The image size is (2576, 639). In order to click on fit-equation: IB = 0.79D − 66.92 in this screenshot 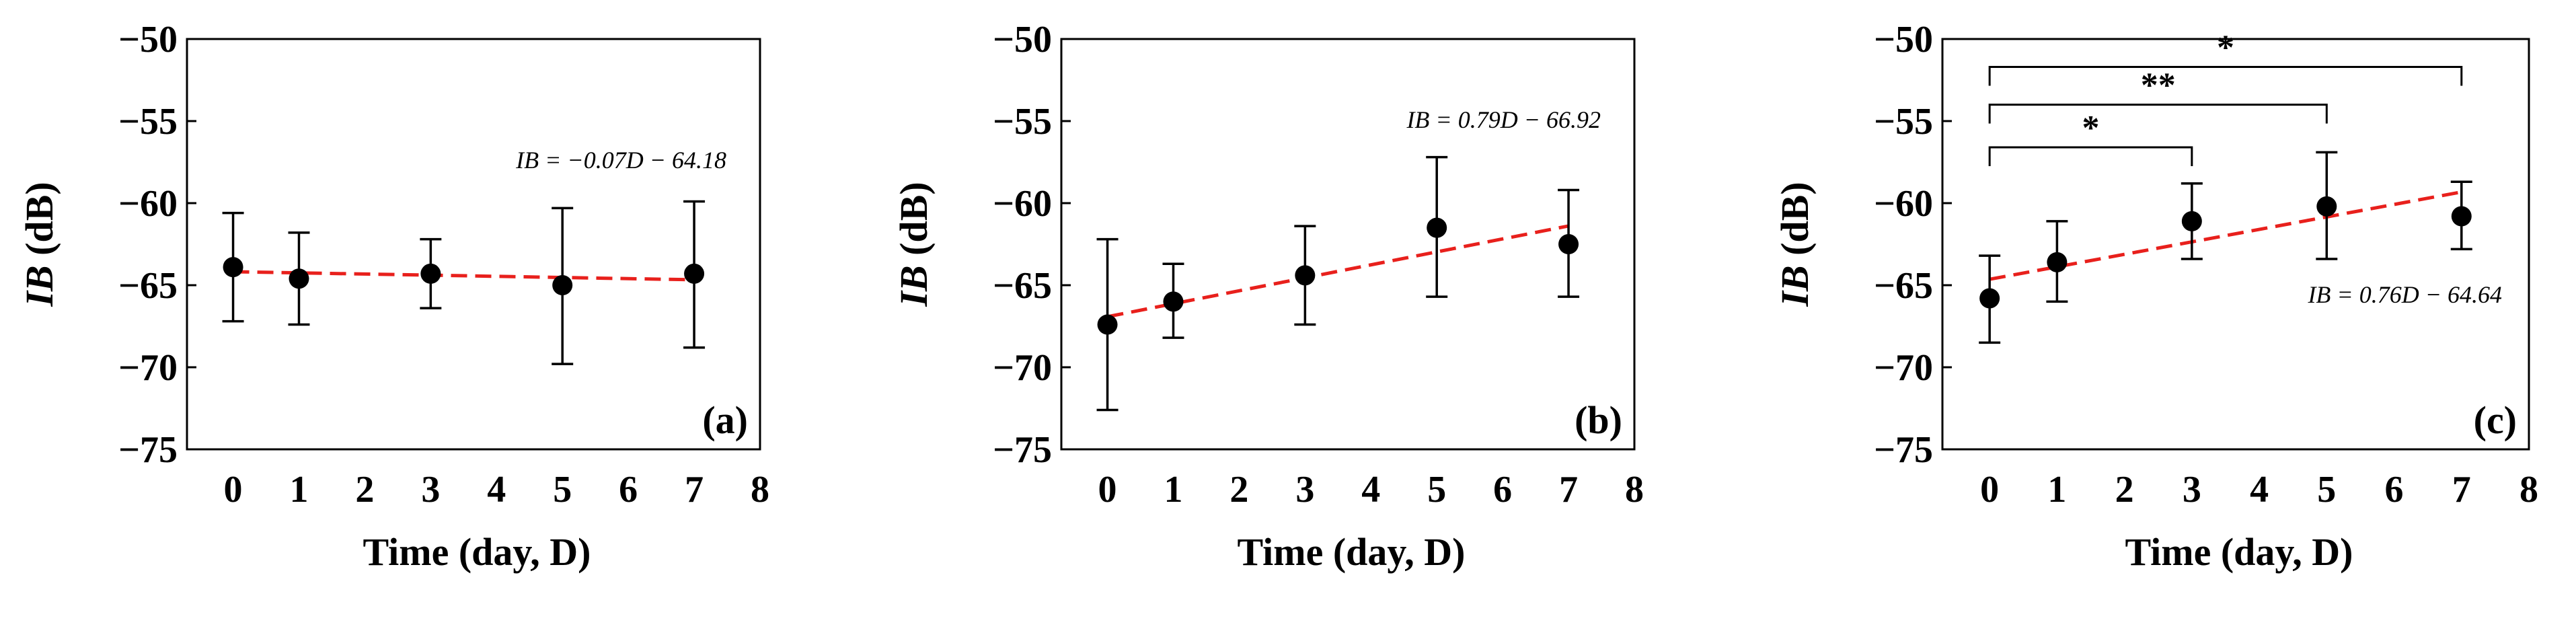, I will do `click(1503, 119)`.